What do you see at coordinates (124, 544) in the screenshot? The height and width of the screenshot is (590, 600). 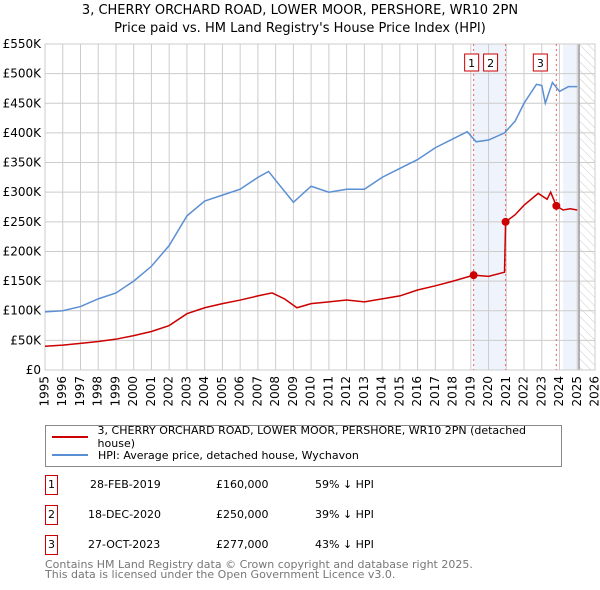 I see `sale-date: 27-OCT-2023` at bounding box center [124, 544].